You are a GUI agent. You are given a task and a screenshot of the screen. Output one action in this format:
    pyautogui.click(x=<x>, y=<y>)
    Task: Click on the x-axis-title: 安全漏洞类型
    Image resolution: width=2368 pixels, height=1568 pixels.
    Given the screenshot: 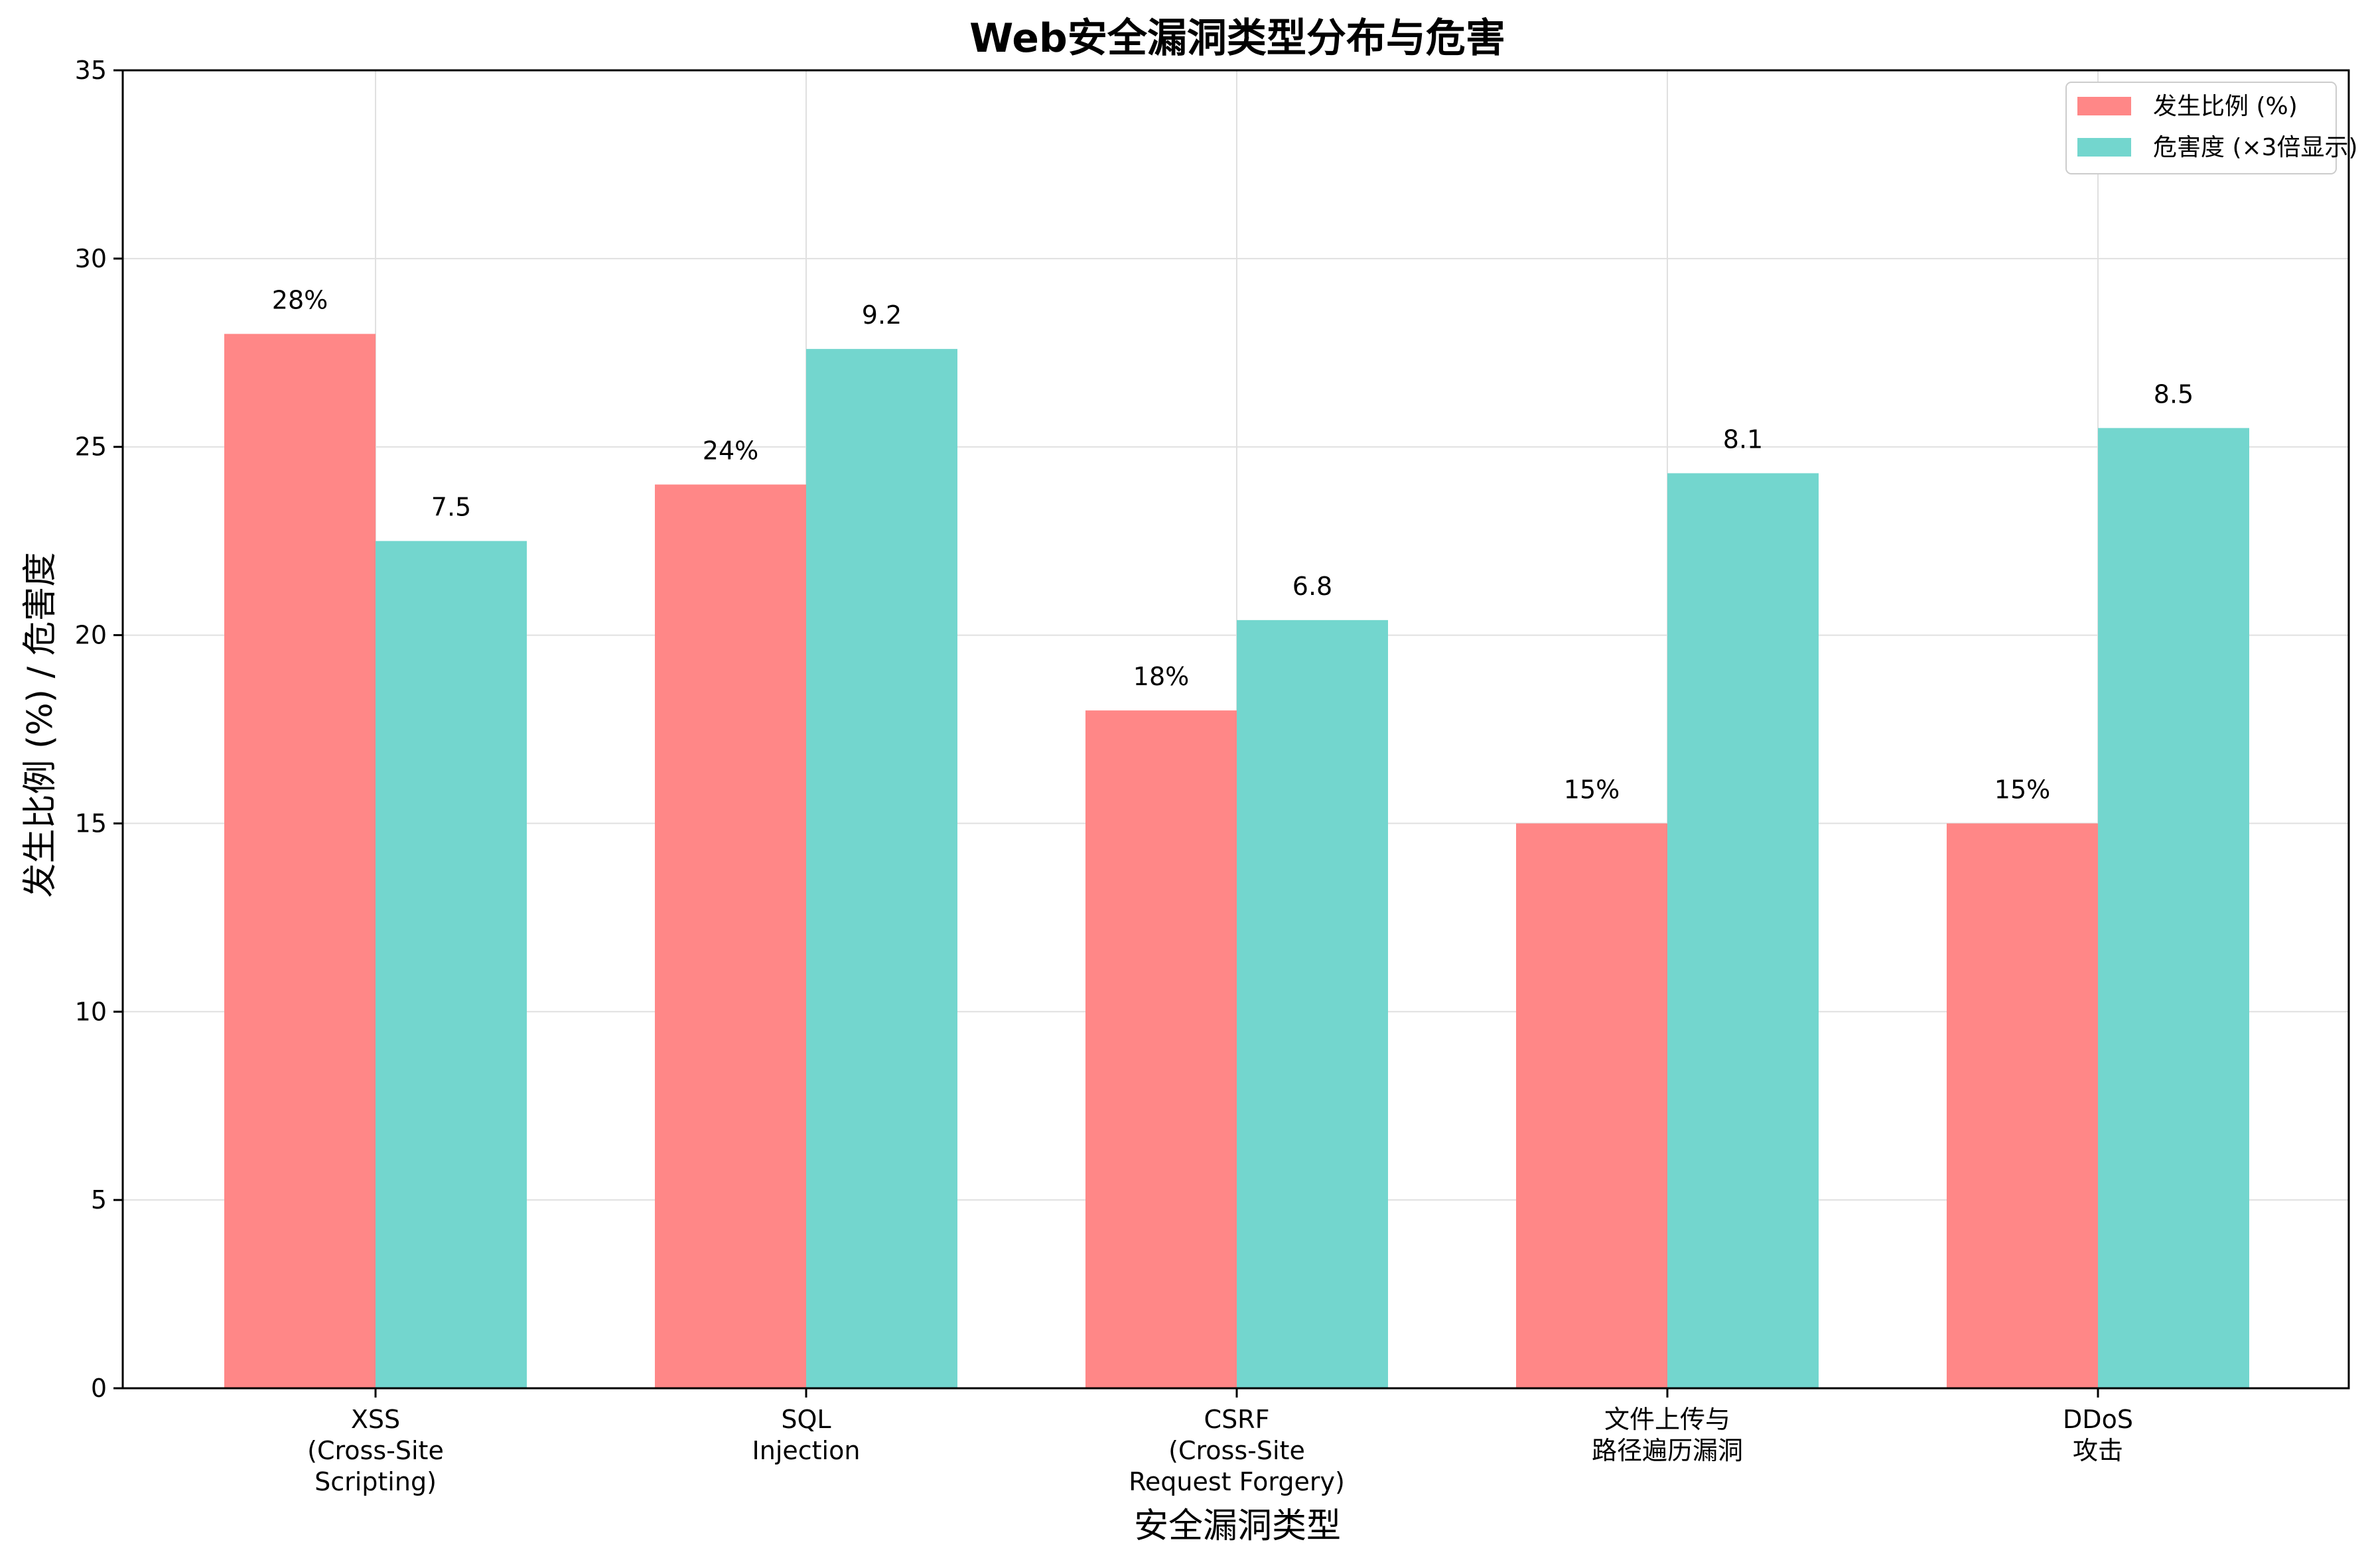 What is the action you would take?
    pyautogui.click(x=1237, y=1526)
    